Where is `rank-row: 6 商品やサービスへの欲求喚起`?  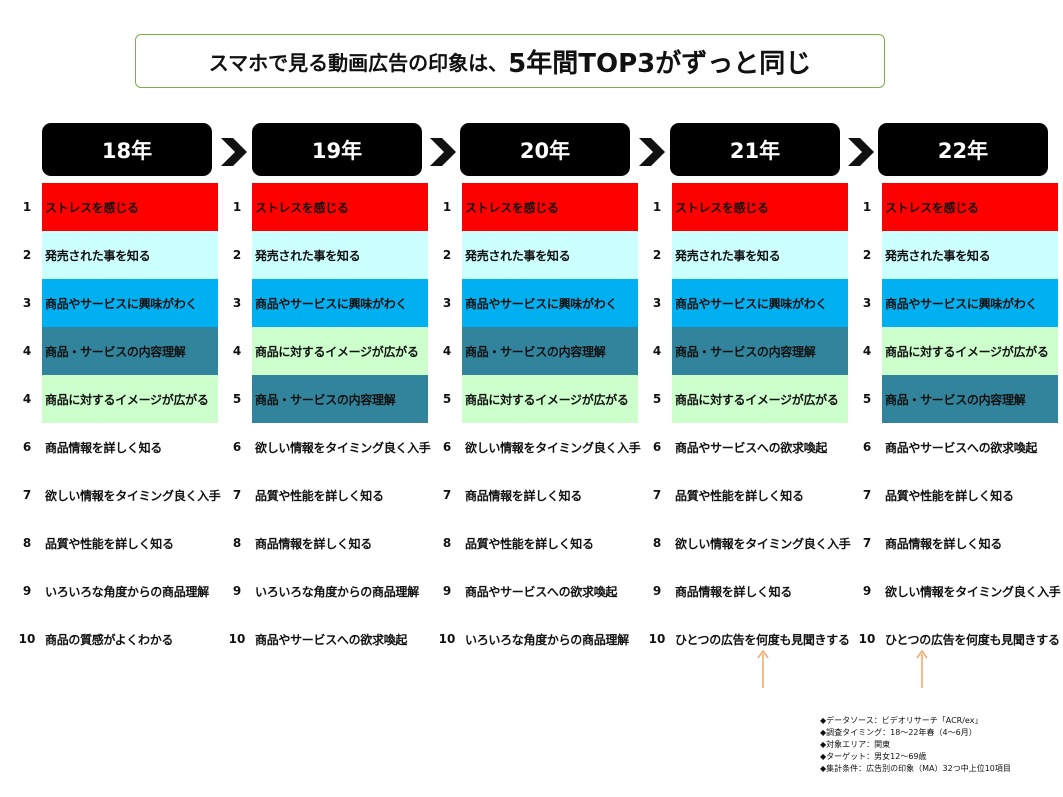 rank-row: 6 商品やサービスへの欲求喚起 is located at coordinates (742, 447).